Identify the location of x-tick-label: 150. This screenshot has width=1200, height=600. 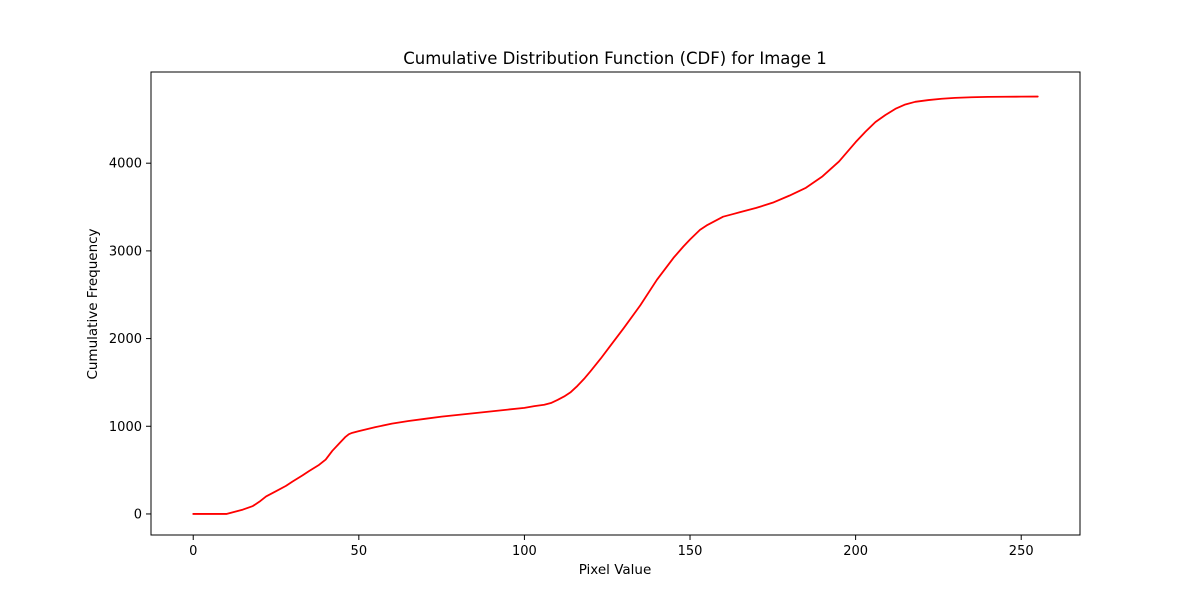
(690, 551).